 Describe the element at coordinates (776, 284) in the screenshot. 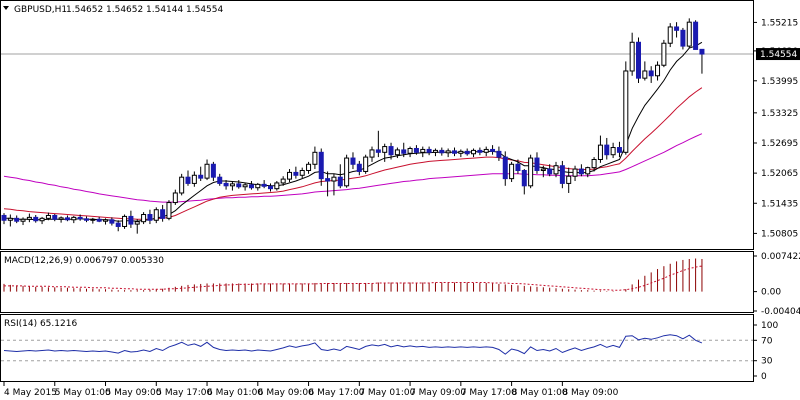

I see `macd-axis: 0.007422 0.00 -0.004041` at that location.